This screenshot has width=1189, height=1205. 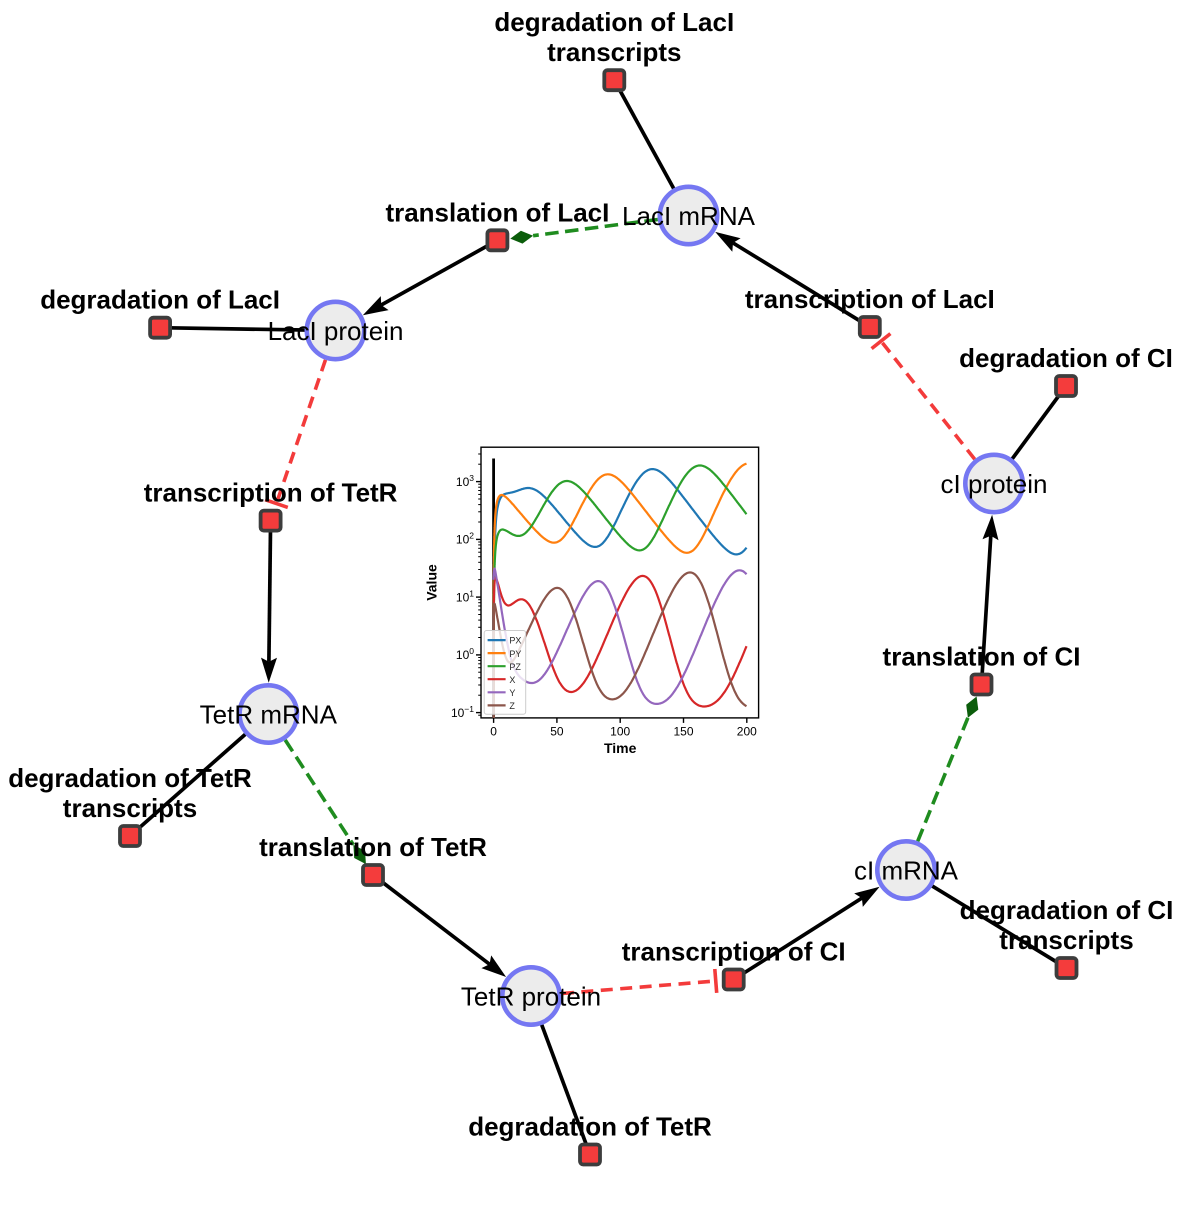 I want to click on svg-text: LacI mRNA, so click(x=689, y=216).